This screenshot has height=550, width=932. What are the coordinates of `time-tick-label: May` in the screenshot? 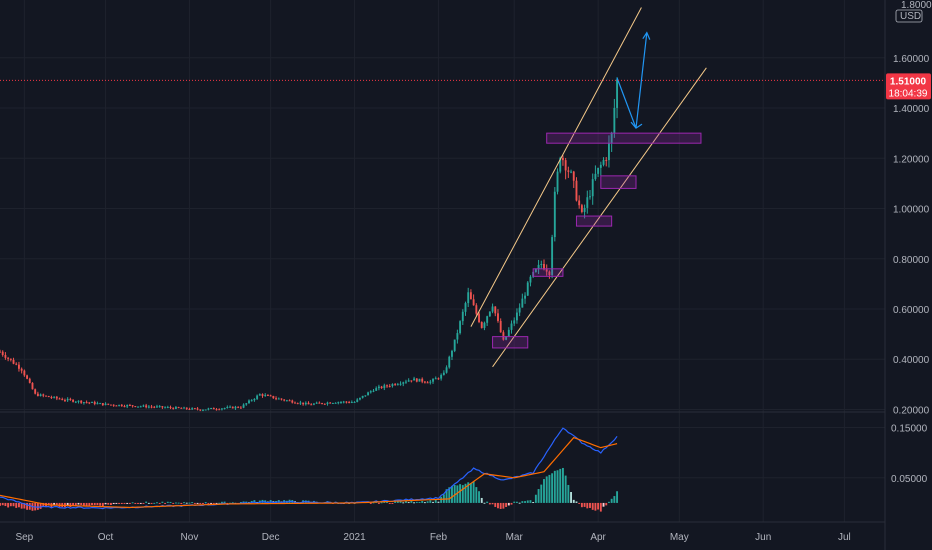 It's located at (679, 537).